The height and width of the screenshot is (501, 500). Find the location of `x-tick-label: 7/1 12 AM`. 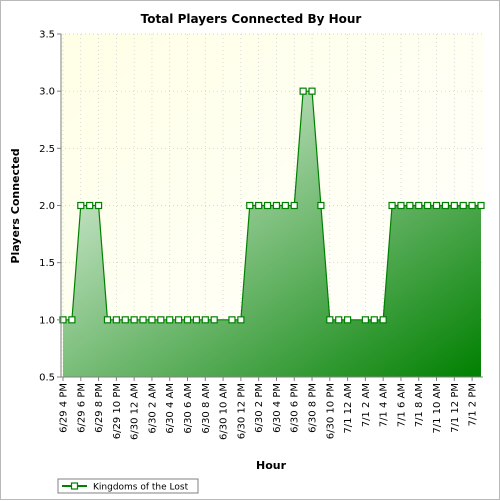

x-tick-label: 7/1 12 AM is located at coordinates (348, 408).